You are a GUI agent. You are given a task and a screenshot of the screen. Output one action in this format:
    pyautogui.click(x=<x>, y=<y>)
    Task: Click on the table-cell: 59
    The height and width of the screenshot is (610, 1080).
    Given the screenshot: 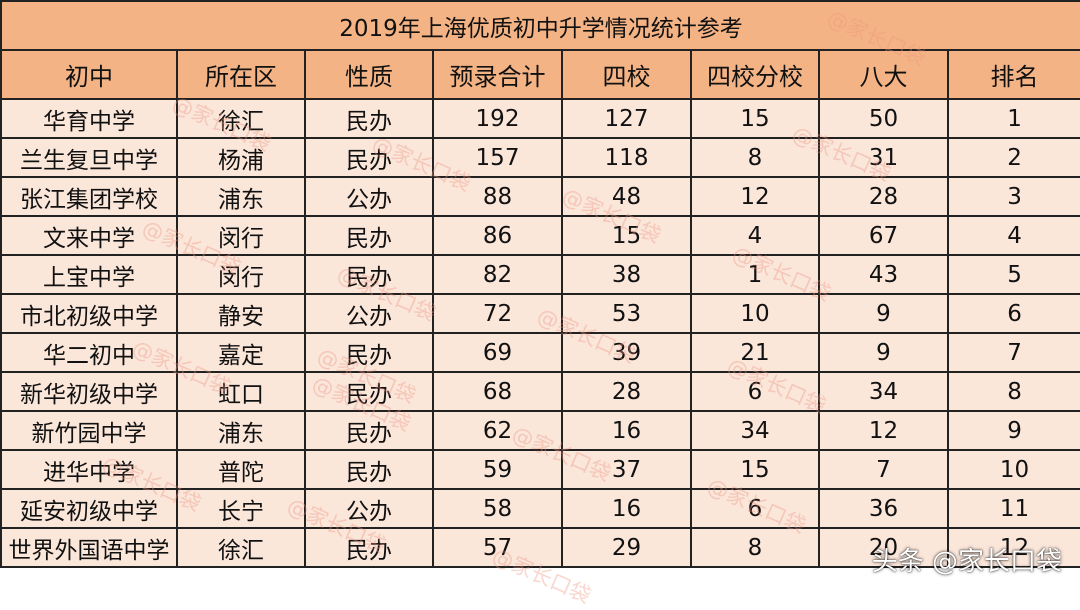 What is the action you would take?
    pyautogui.click(x=497, y=469)
    